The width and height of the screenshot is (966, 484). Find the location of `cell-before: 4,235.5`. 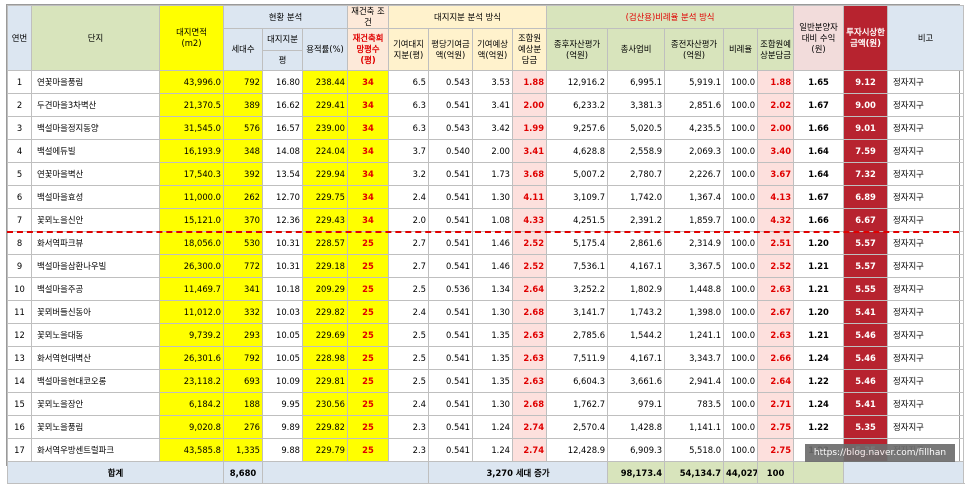

cell-before: 4,235.5 is located at coordinates (694, 128).